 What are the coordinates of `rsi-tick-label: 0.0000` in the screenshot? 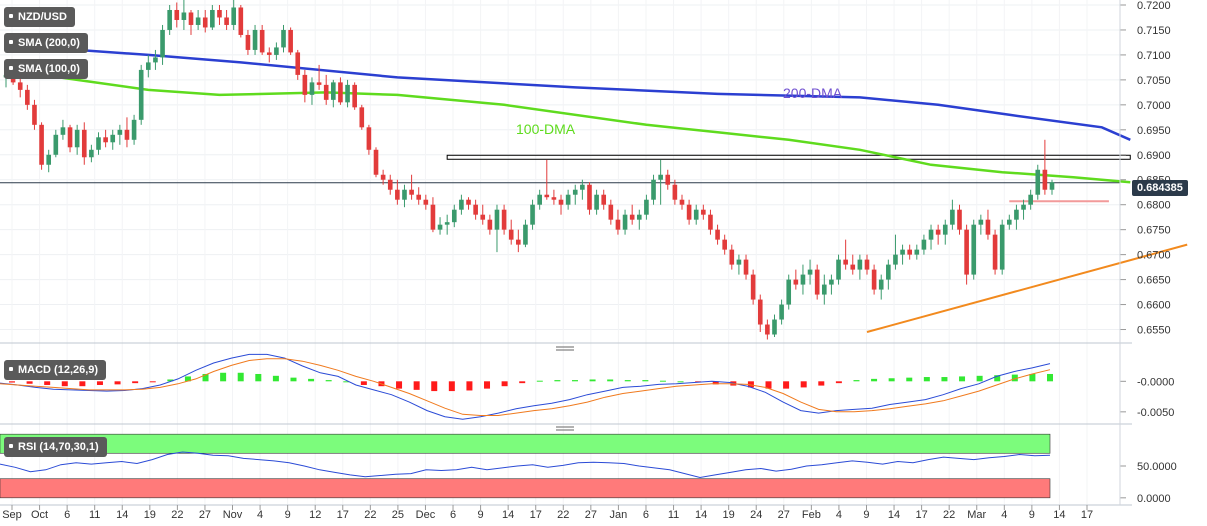 It's located at (1154, 499).